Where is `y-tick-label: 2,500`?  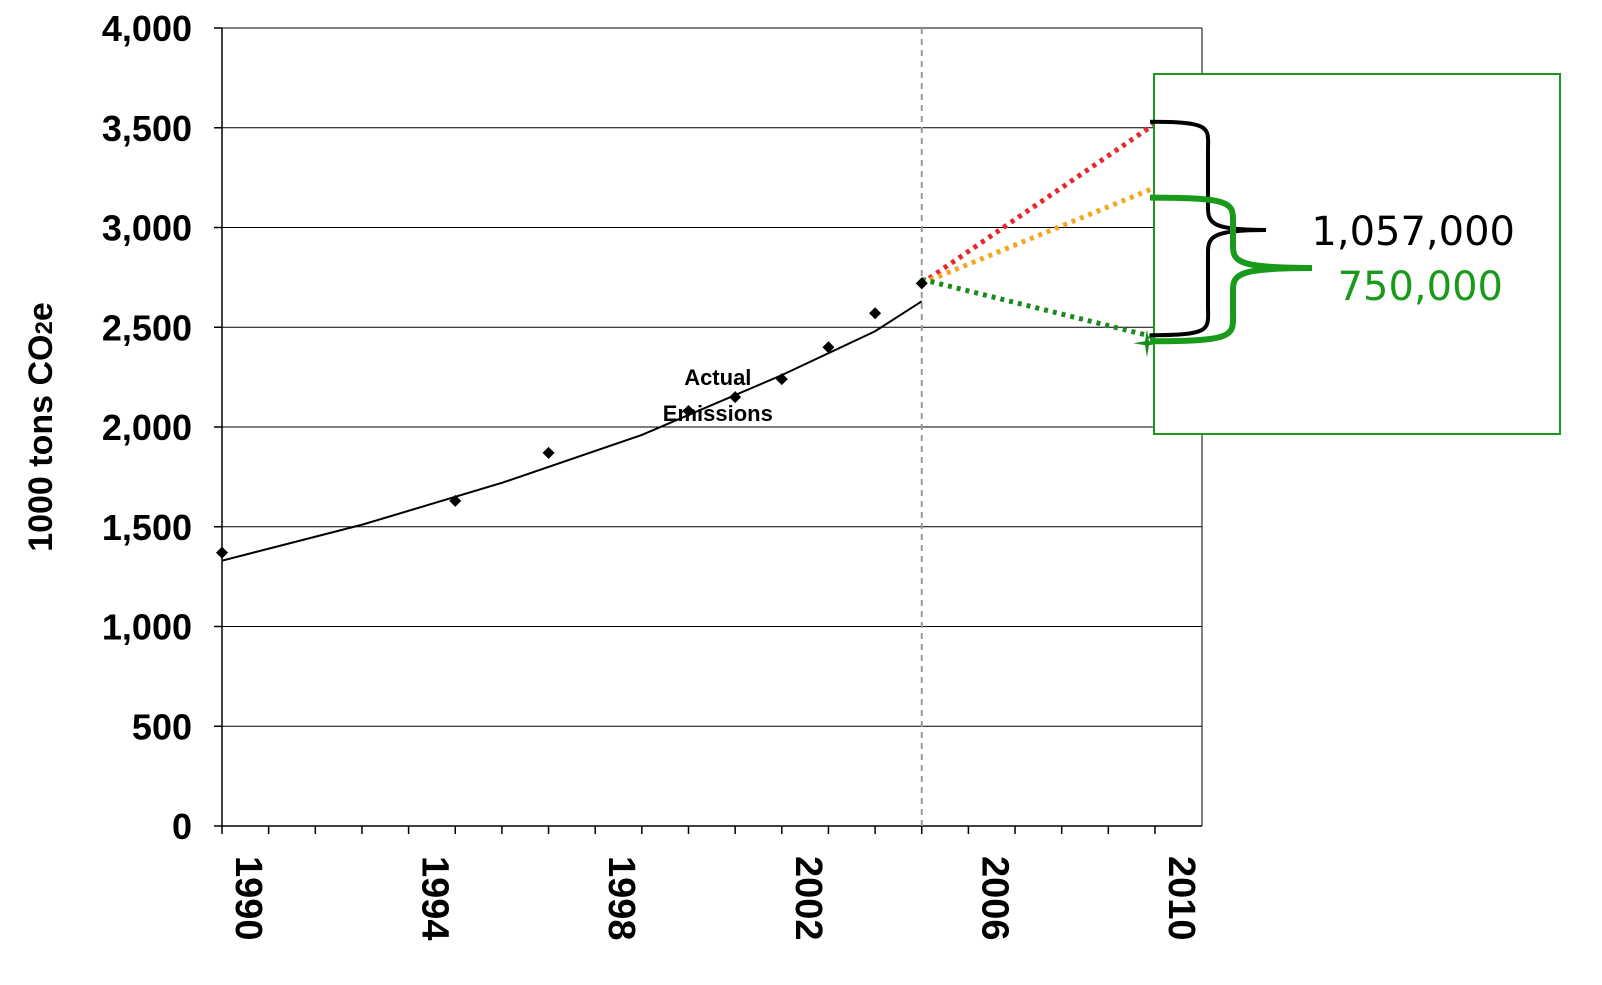
y-tick-label: 2,500 is located at coordinates (147, 327).